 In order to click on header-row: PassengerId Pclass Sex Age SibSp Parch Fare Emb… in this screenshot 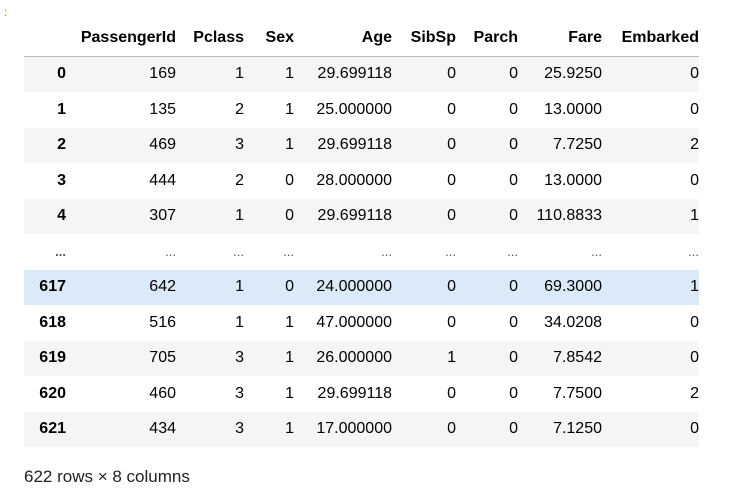, I will do `click(361, 37)`.